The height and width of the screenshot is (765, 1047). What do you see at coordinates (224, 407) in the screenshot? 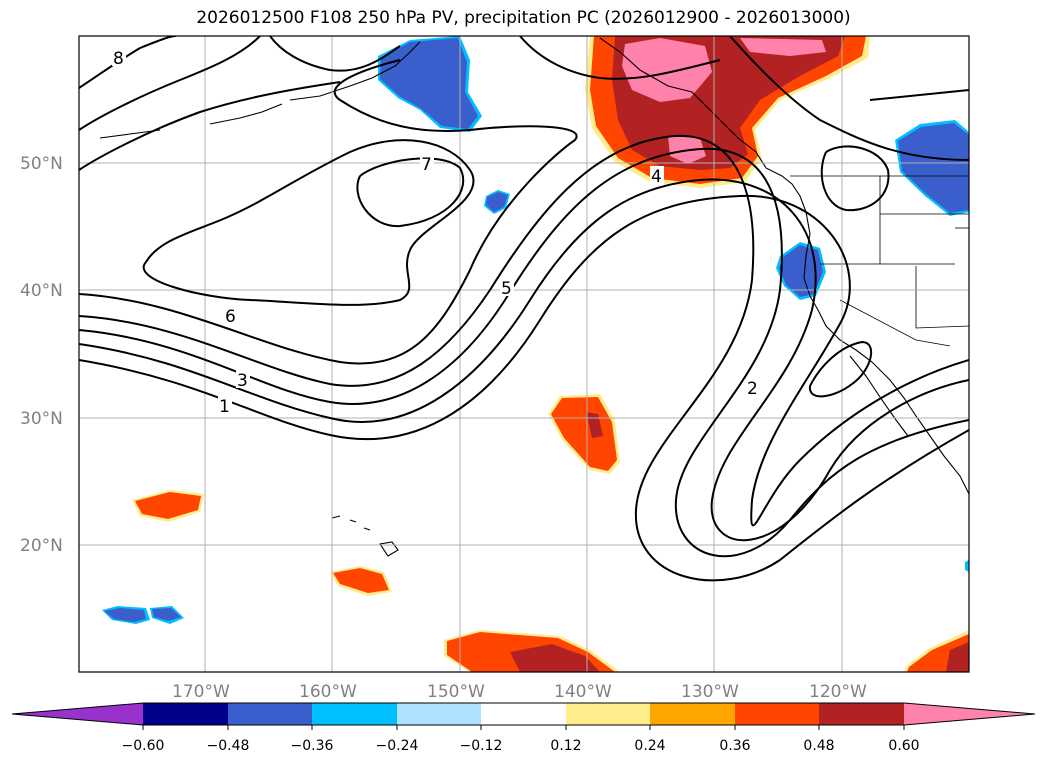
I see `pv-contour-label-1: 1` at bounding box center [224, 407].